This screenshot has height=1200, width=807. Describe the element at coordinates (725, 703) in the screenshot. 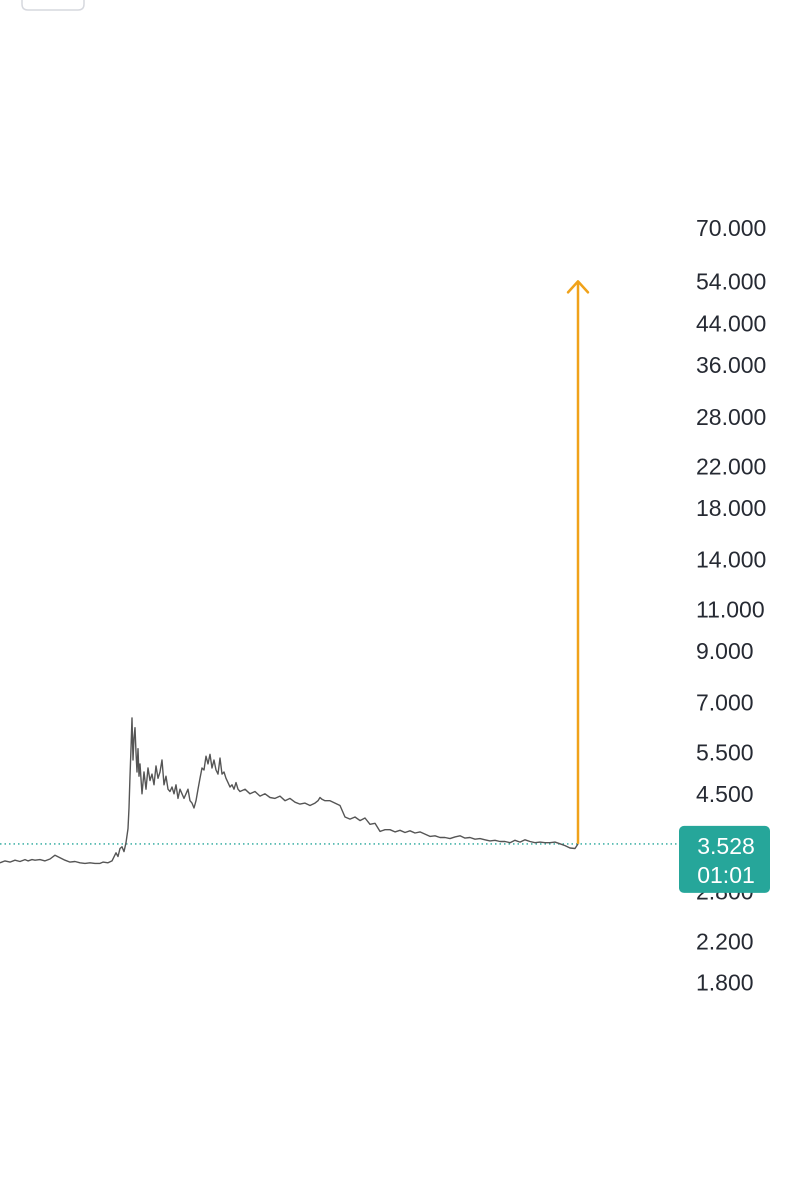

I see `y-tick-label: 7.000` at that location.